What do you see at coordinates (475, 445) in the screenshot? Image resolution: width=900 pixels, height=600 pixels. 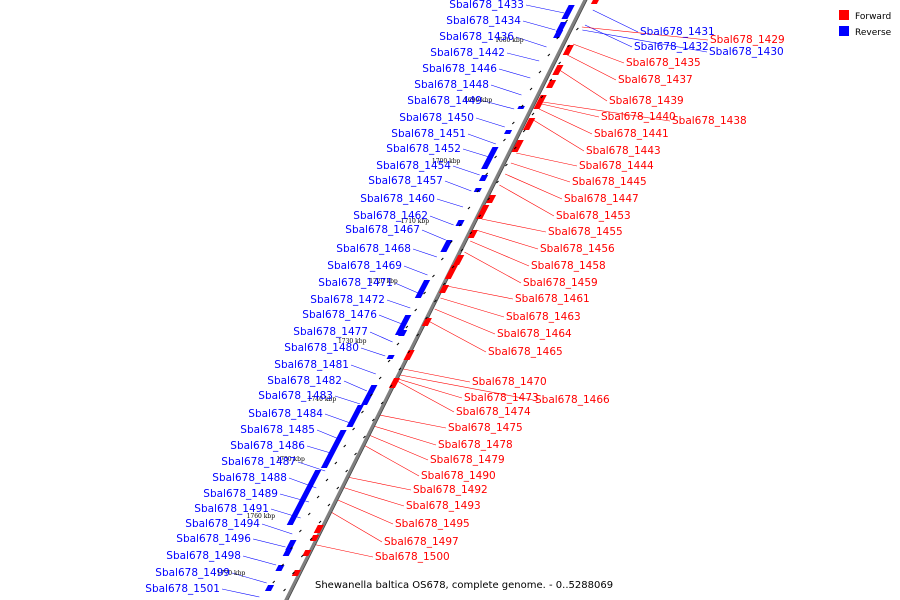 I see `gene-label-forward: Sbal678_1478` at bounding box center [475, 445].